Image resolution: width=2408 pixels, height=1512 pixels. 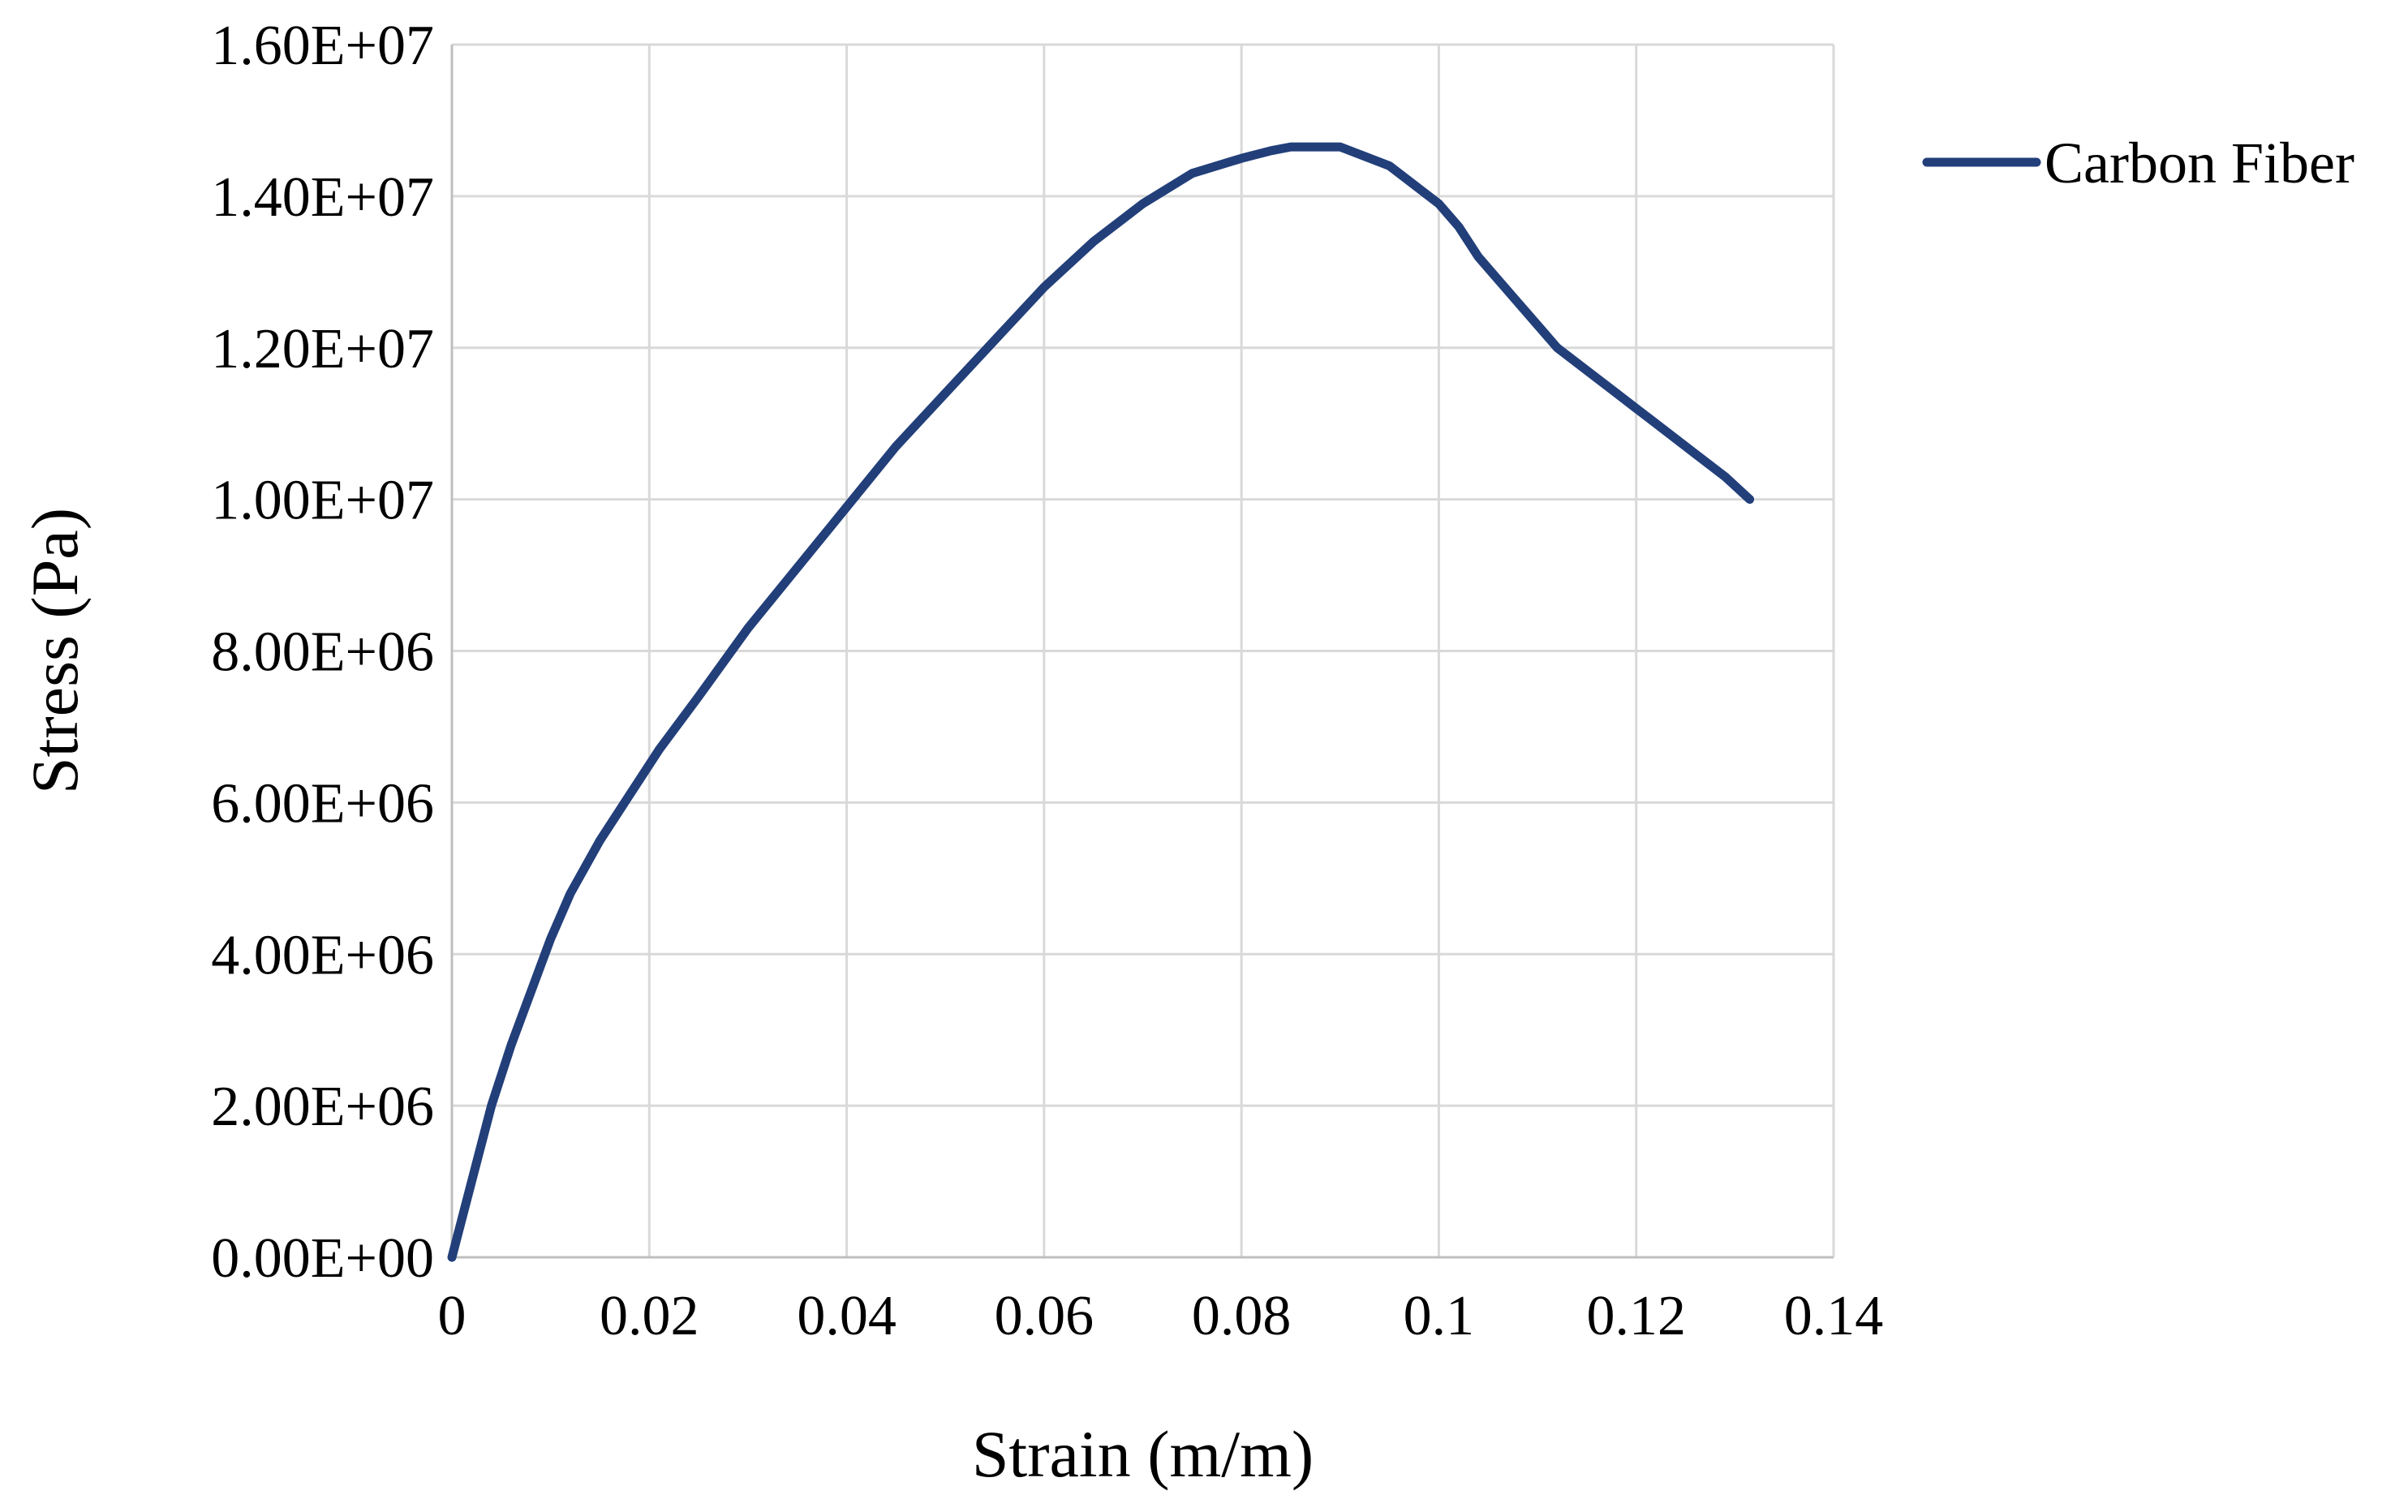 I want to click on legend: Carbon Fiber, so click(x=2138, y=163).